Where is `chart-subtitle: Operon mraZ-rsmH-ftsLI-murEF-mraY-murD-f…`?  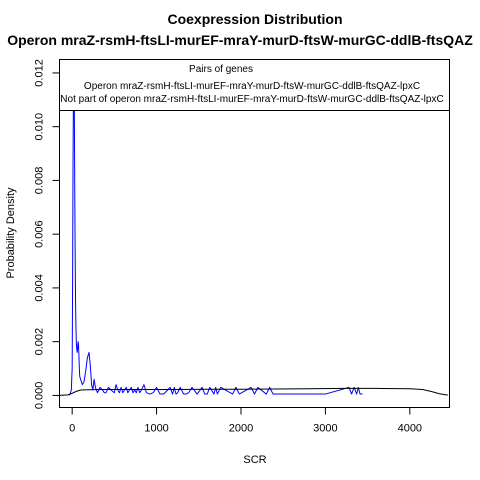 chart-subtitle: Operon mraZ-rsmH-ftsLI-murEF-mraY-murD-f… is located at coordinates (240, 40).